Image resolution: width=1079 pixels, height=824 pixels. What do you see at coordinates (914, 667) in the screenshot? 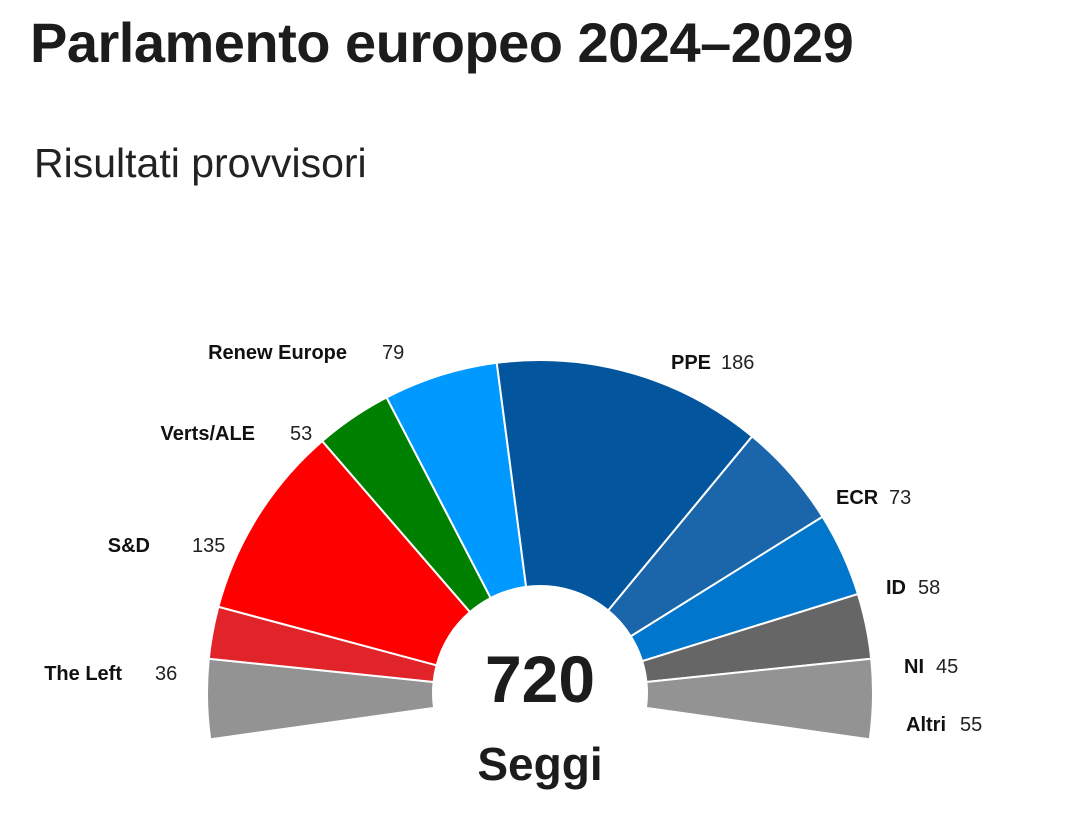
I see `label-ni-name: NI` at bounding box center [914, 667].